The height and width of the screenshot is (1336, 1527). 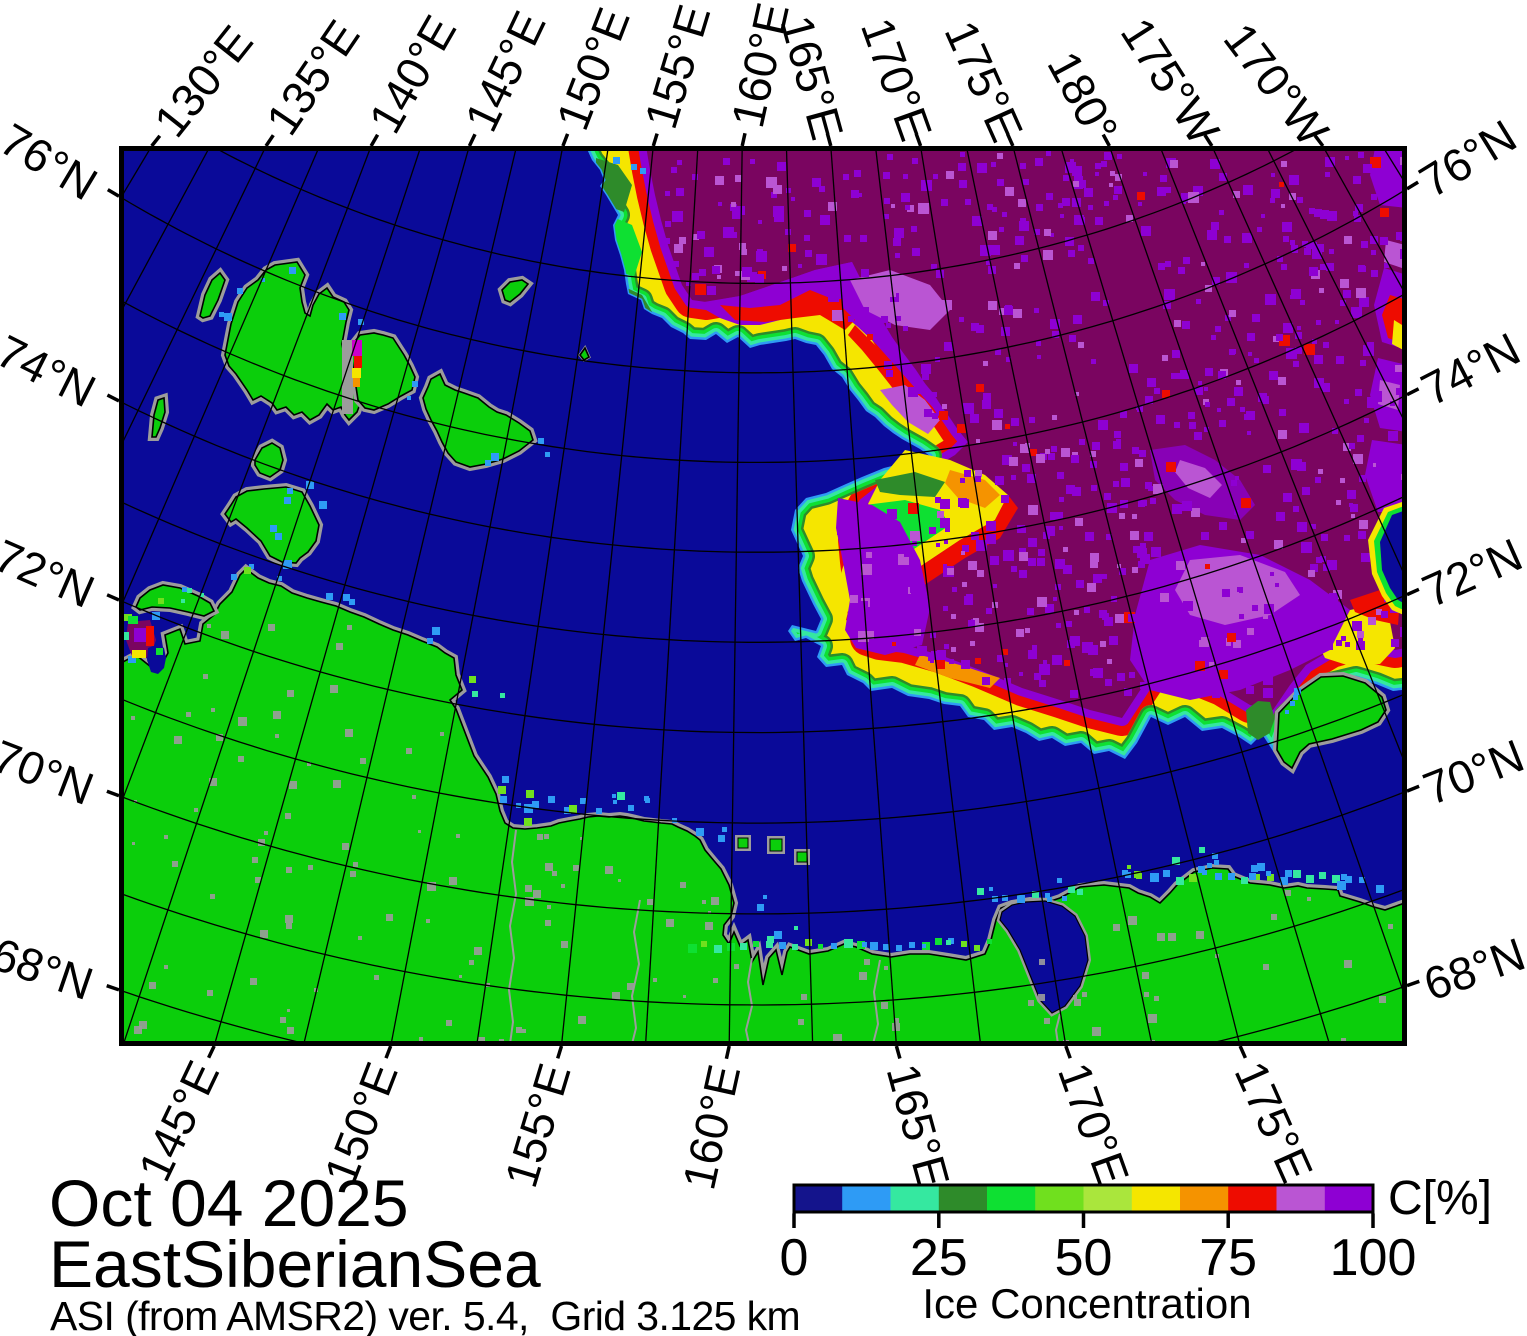 What do you see at coordinates (504, 71) in the screenshot?
I see `svg-text: 145°E` at bounding box center [504, 71].